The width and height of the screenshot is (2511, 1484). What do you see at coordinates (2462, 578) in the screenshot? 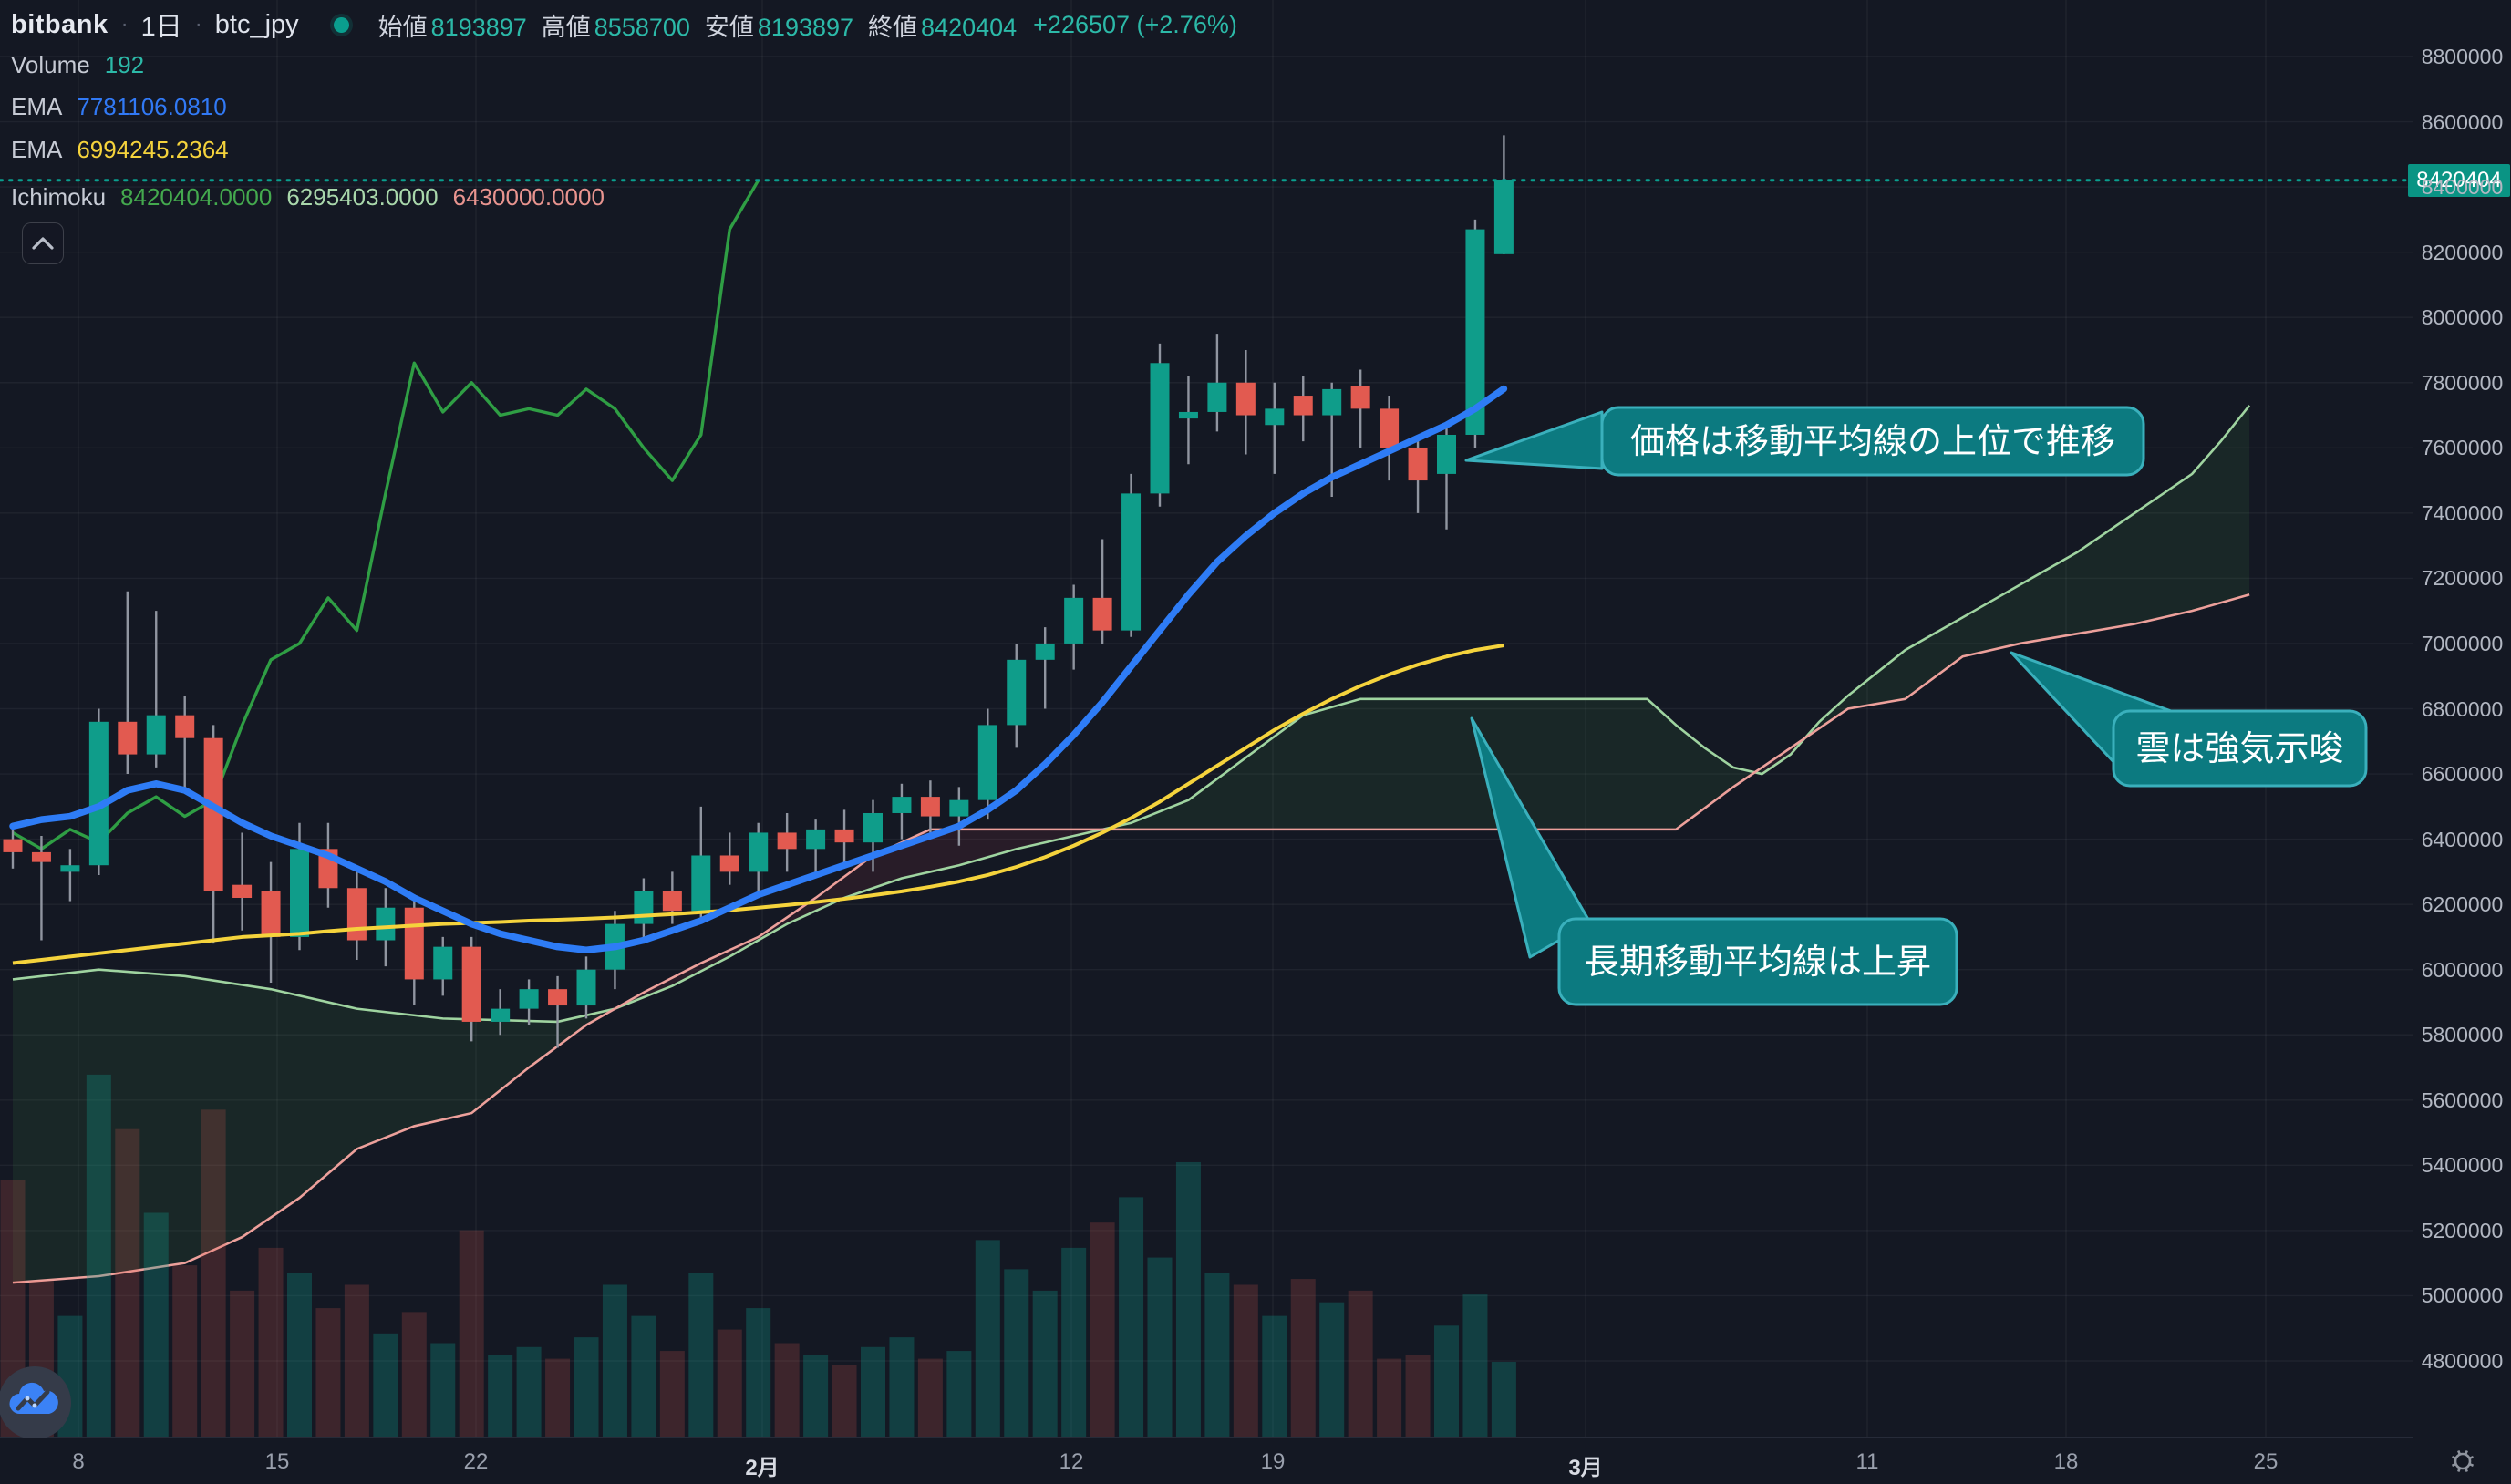
I see `price-axis-label: 7200000` at bounding box center [2462, 578].